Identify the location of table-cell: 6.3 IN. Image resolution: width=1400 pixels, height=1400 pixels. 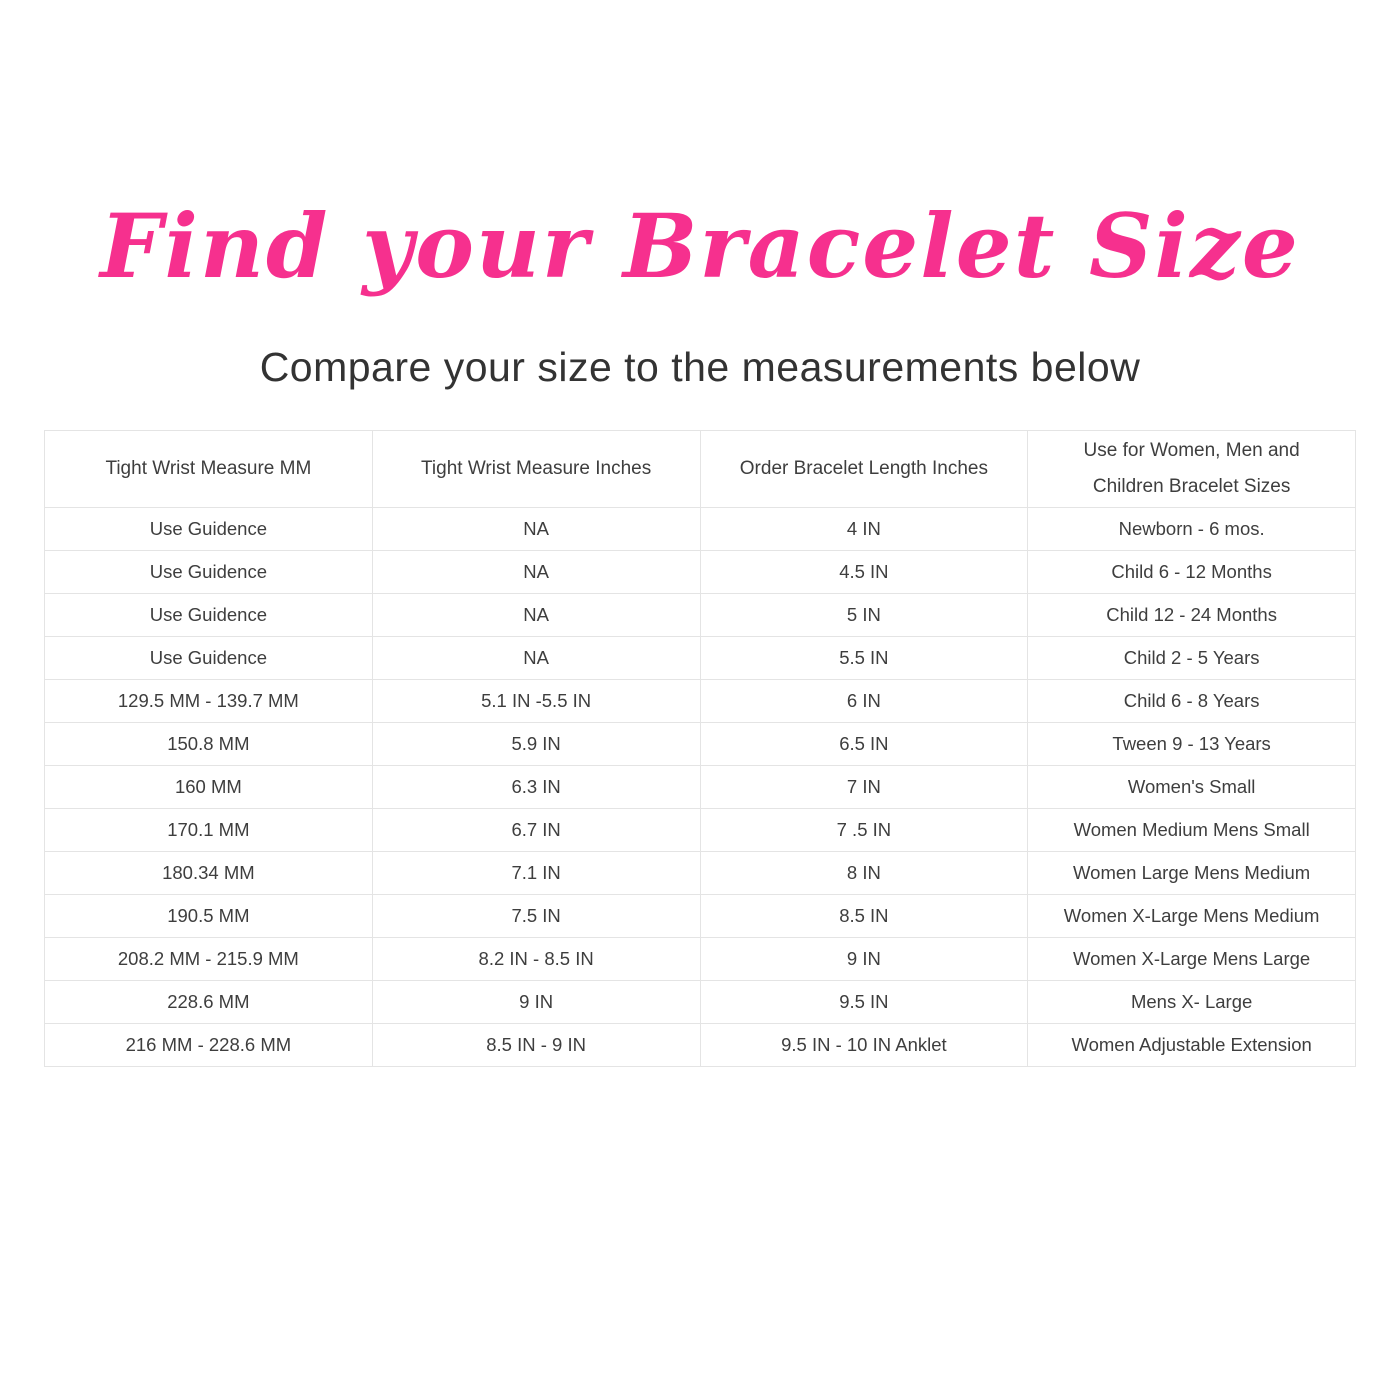
(536, 787).